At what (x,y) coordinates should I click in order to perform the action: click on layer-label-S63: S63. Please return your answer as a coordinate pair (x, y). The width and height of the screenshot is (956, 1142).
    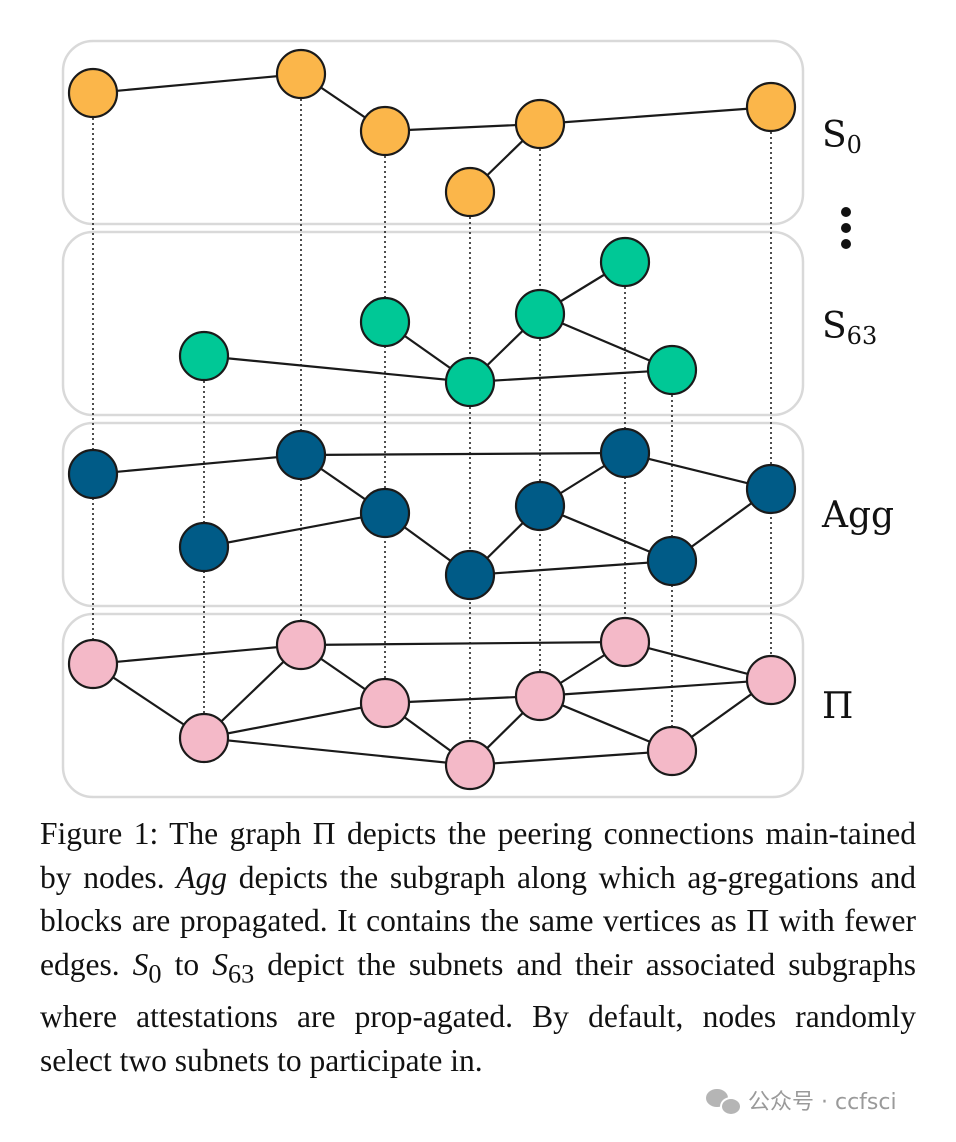
    Looking at the image, I should click on (849, 328).